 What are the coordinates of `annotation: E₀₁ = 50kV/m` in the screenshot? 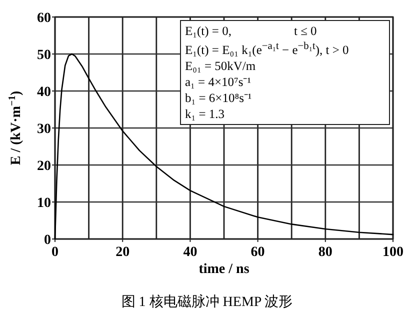 It's located at (221, 66).